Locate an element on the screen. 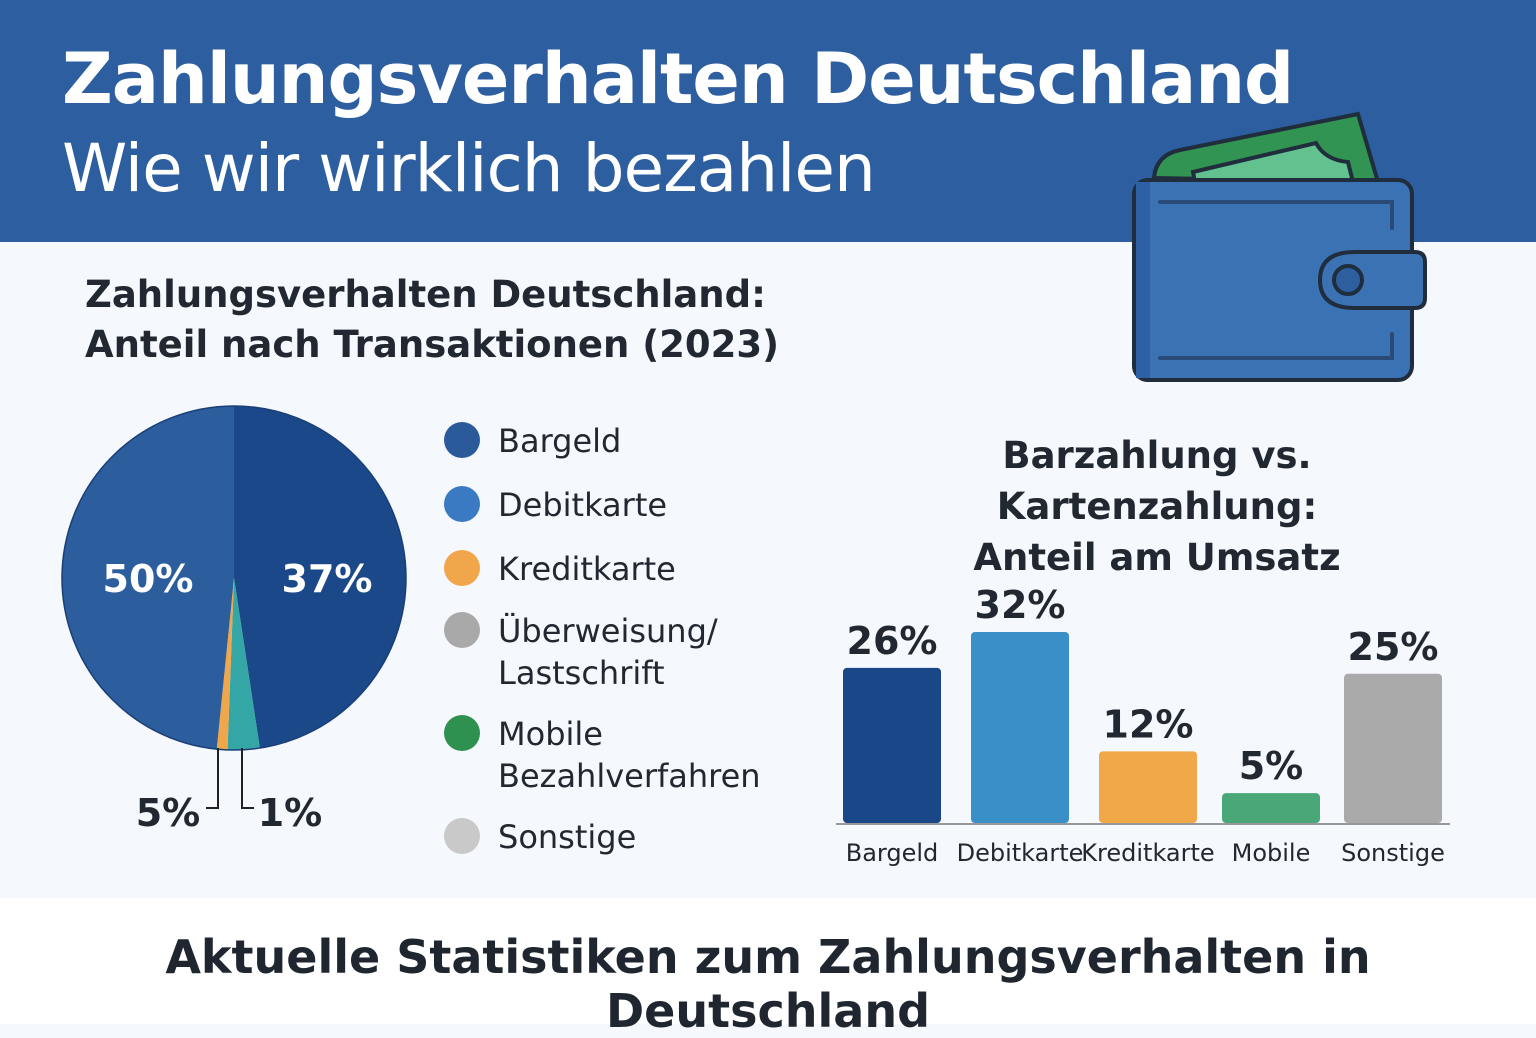 The height and width of the screenshot is (1038, 1536). page-title: Zahlungsverhalten Deutschland is located at coordinates (678, 79).